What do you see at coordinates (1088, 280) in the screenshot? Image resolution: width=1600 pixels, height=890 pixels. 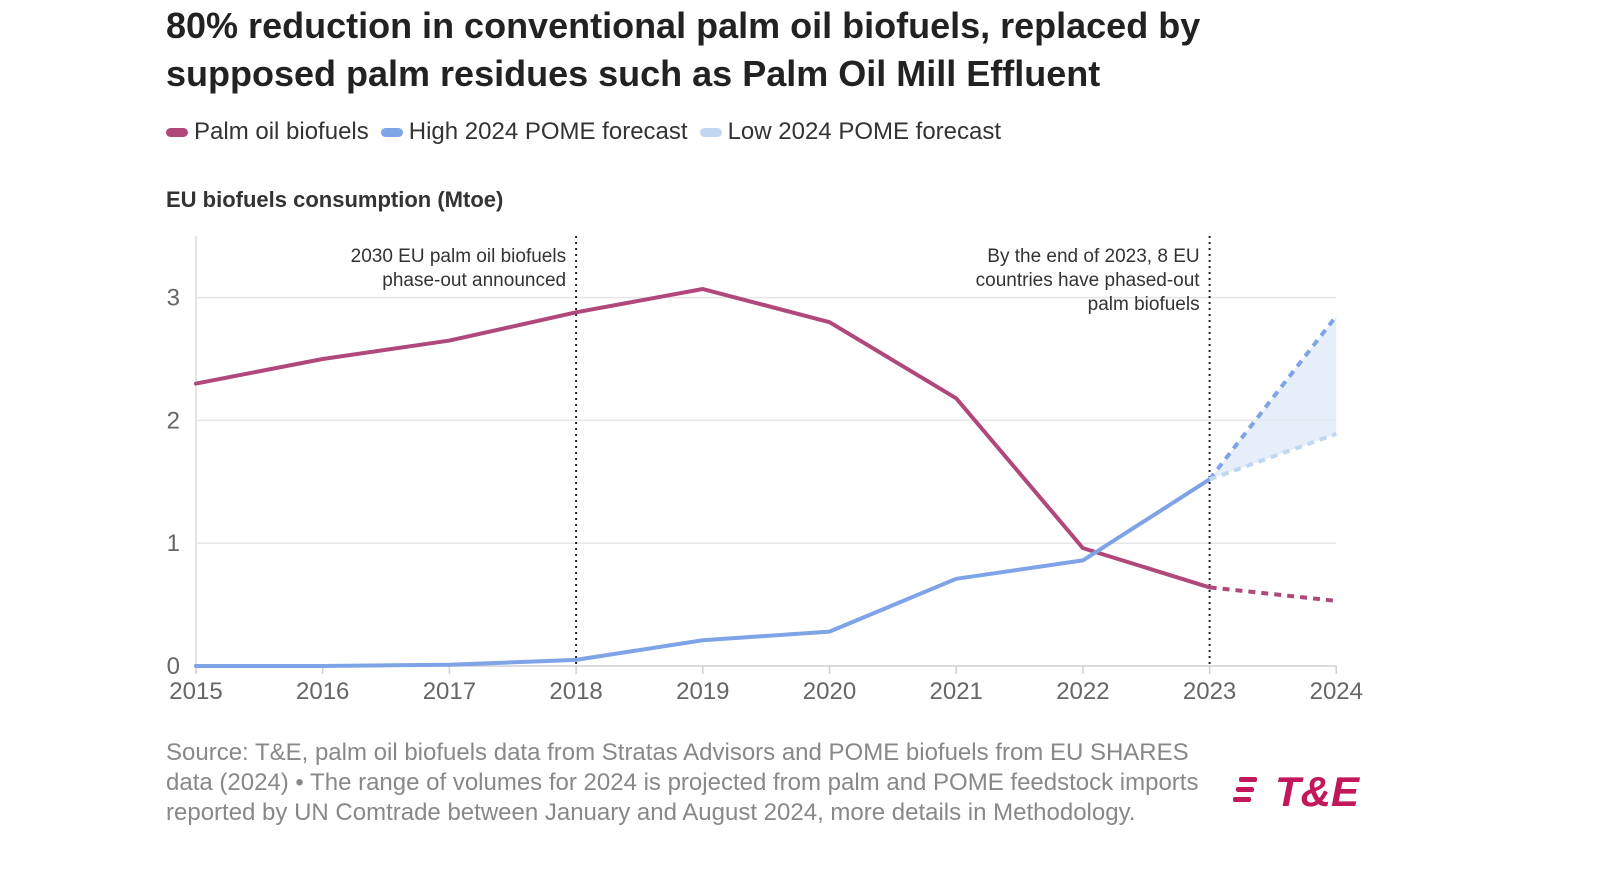 I see `annotation-text-2023-1: countries have phased-out` at bounding box center [1088, 280].